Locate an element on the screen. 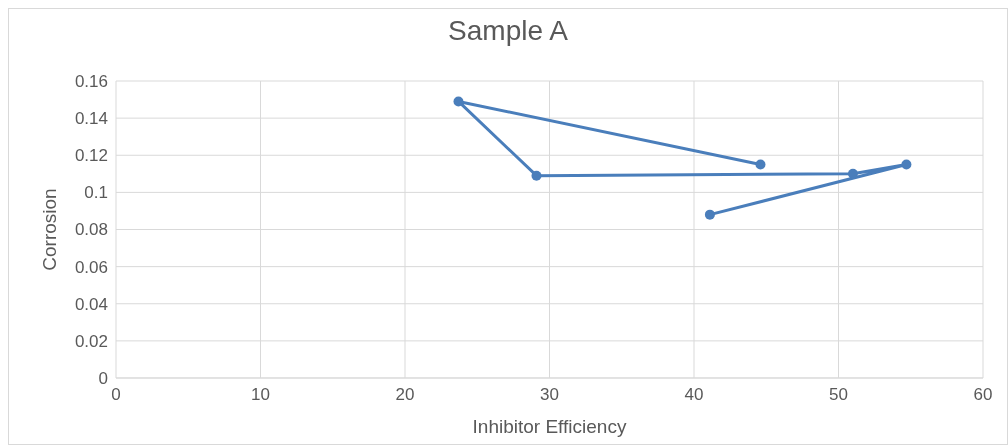  y-tick-label: 0.1 is located at coordinates (96, 193).